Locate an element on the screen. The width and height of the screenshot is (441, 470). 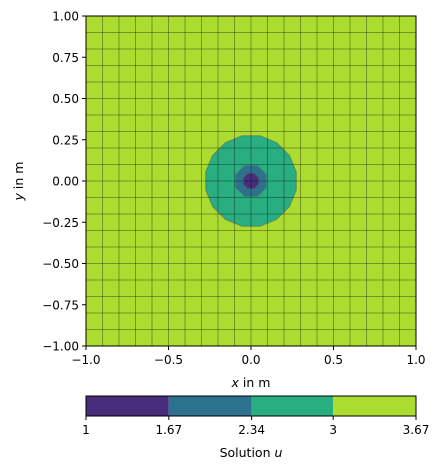
x-tick-label: −1.0 is located at coordinates (85, 360).